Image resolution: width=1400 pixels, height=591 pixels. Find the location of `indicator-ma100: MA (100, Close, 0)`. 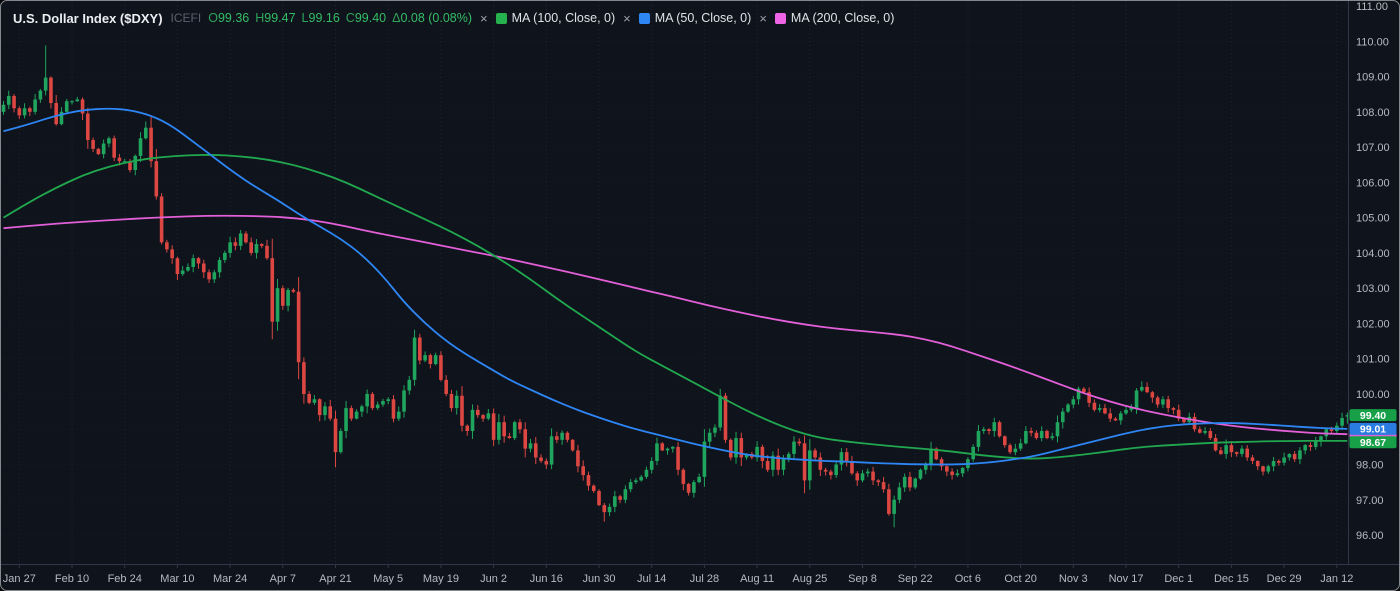

indicator-ma100: MA (100, Close, 0) is located at coordinates (555, 18).